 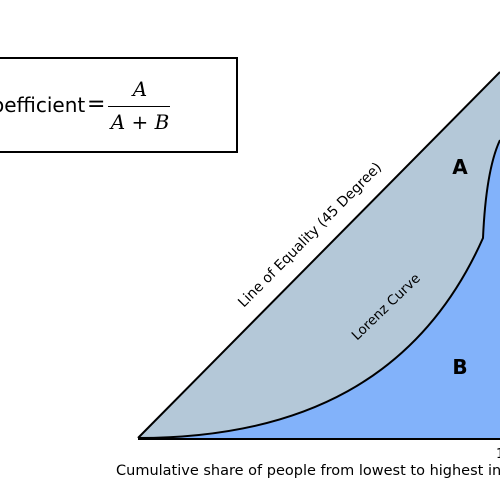 I want to click on formula-equals: =, so click(x=96, y=104).